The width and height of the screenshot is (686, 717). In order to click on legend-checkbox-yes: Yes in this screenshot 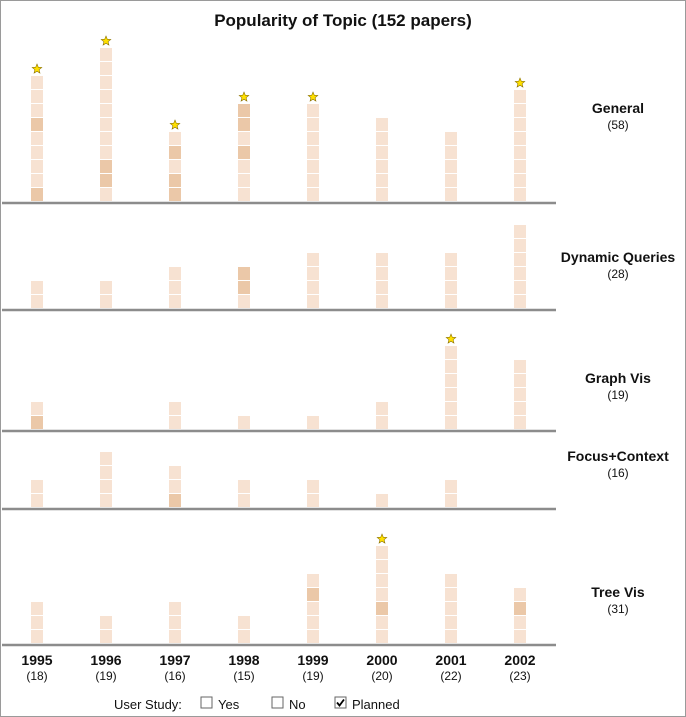, I will do `click(220, 704)`.